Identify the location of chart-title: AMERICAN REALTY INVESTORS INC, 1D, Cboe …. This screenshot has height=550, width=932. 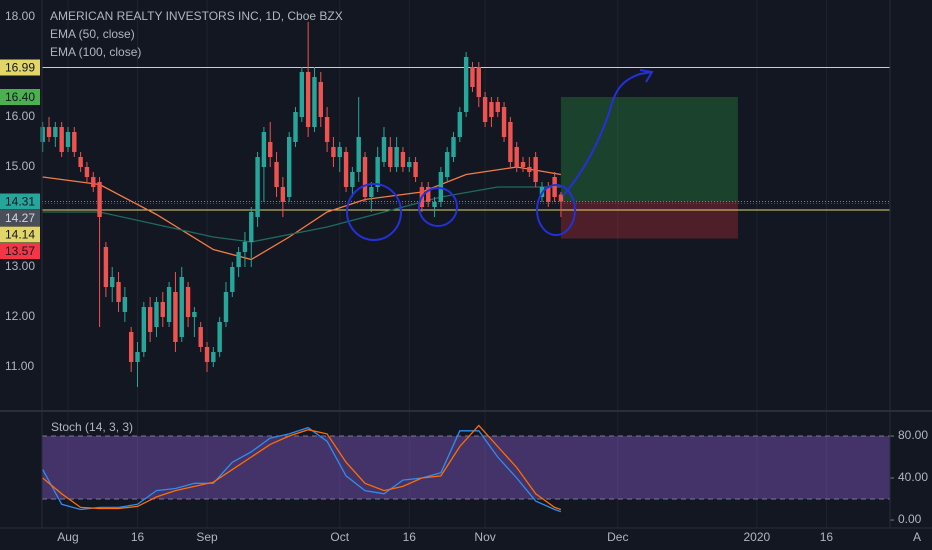
(196, 16).